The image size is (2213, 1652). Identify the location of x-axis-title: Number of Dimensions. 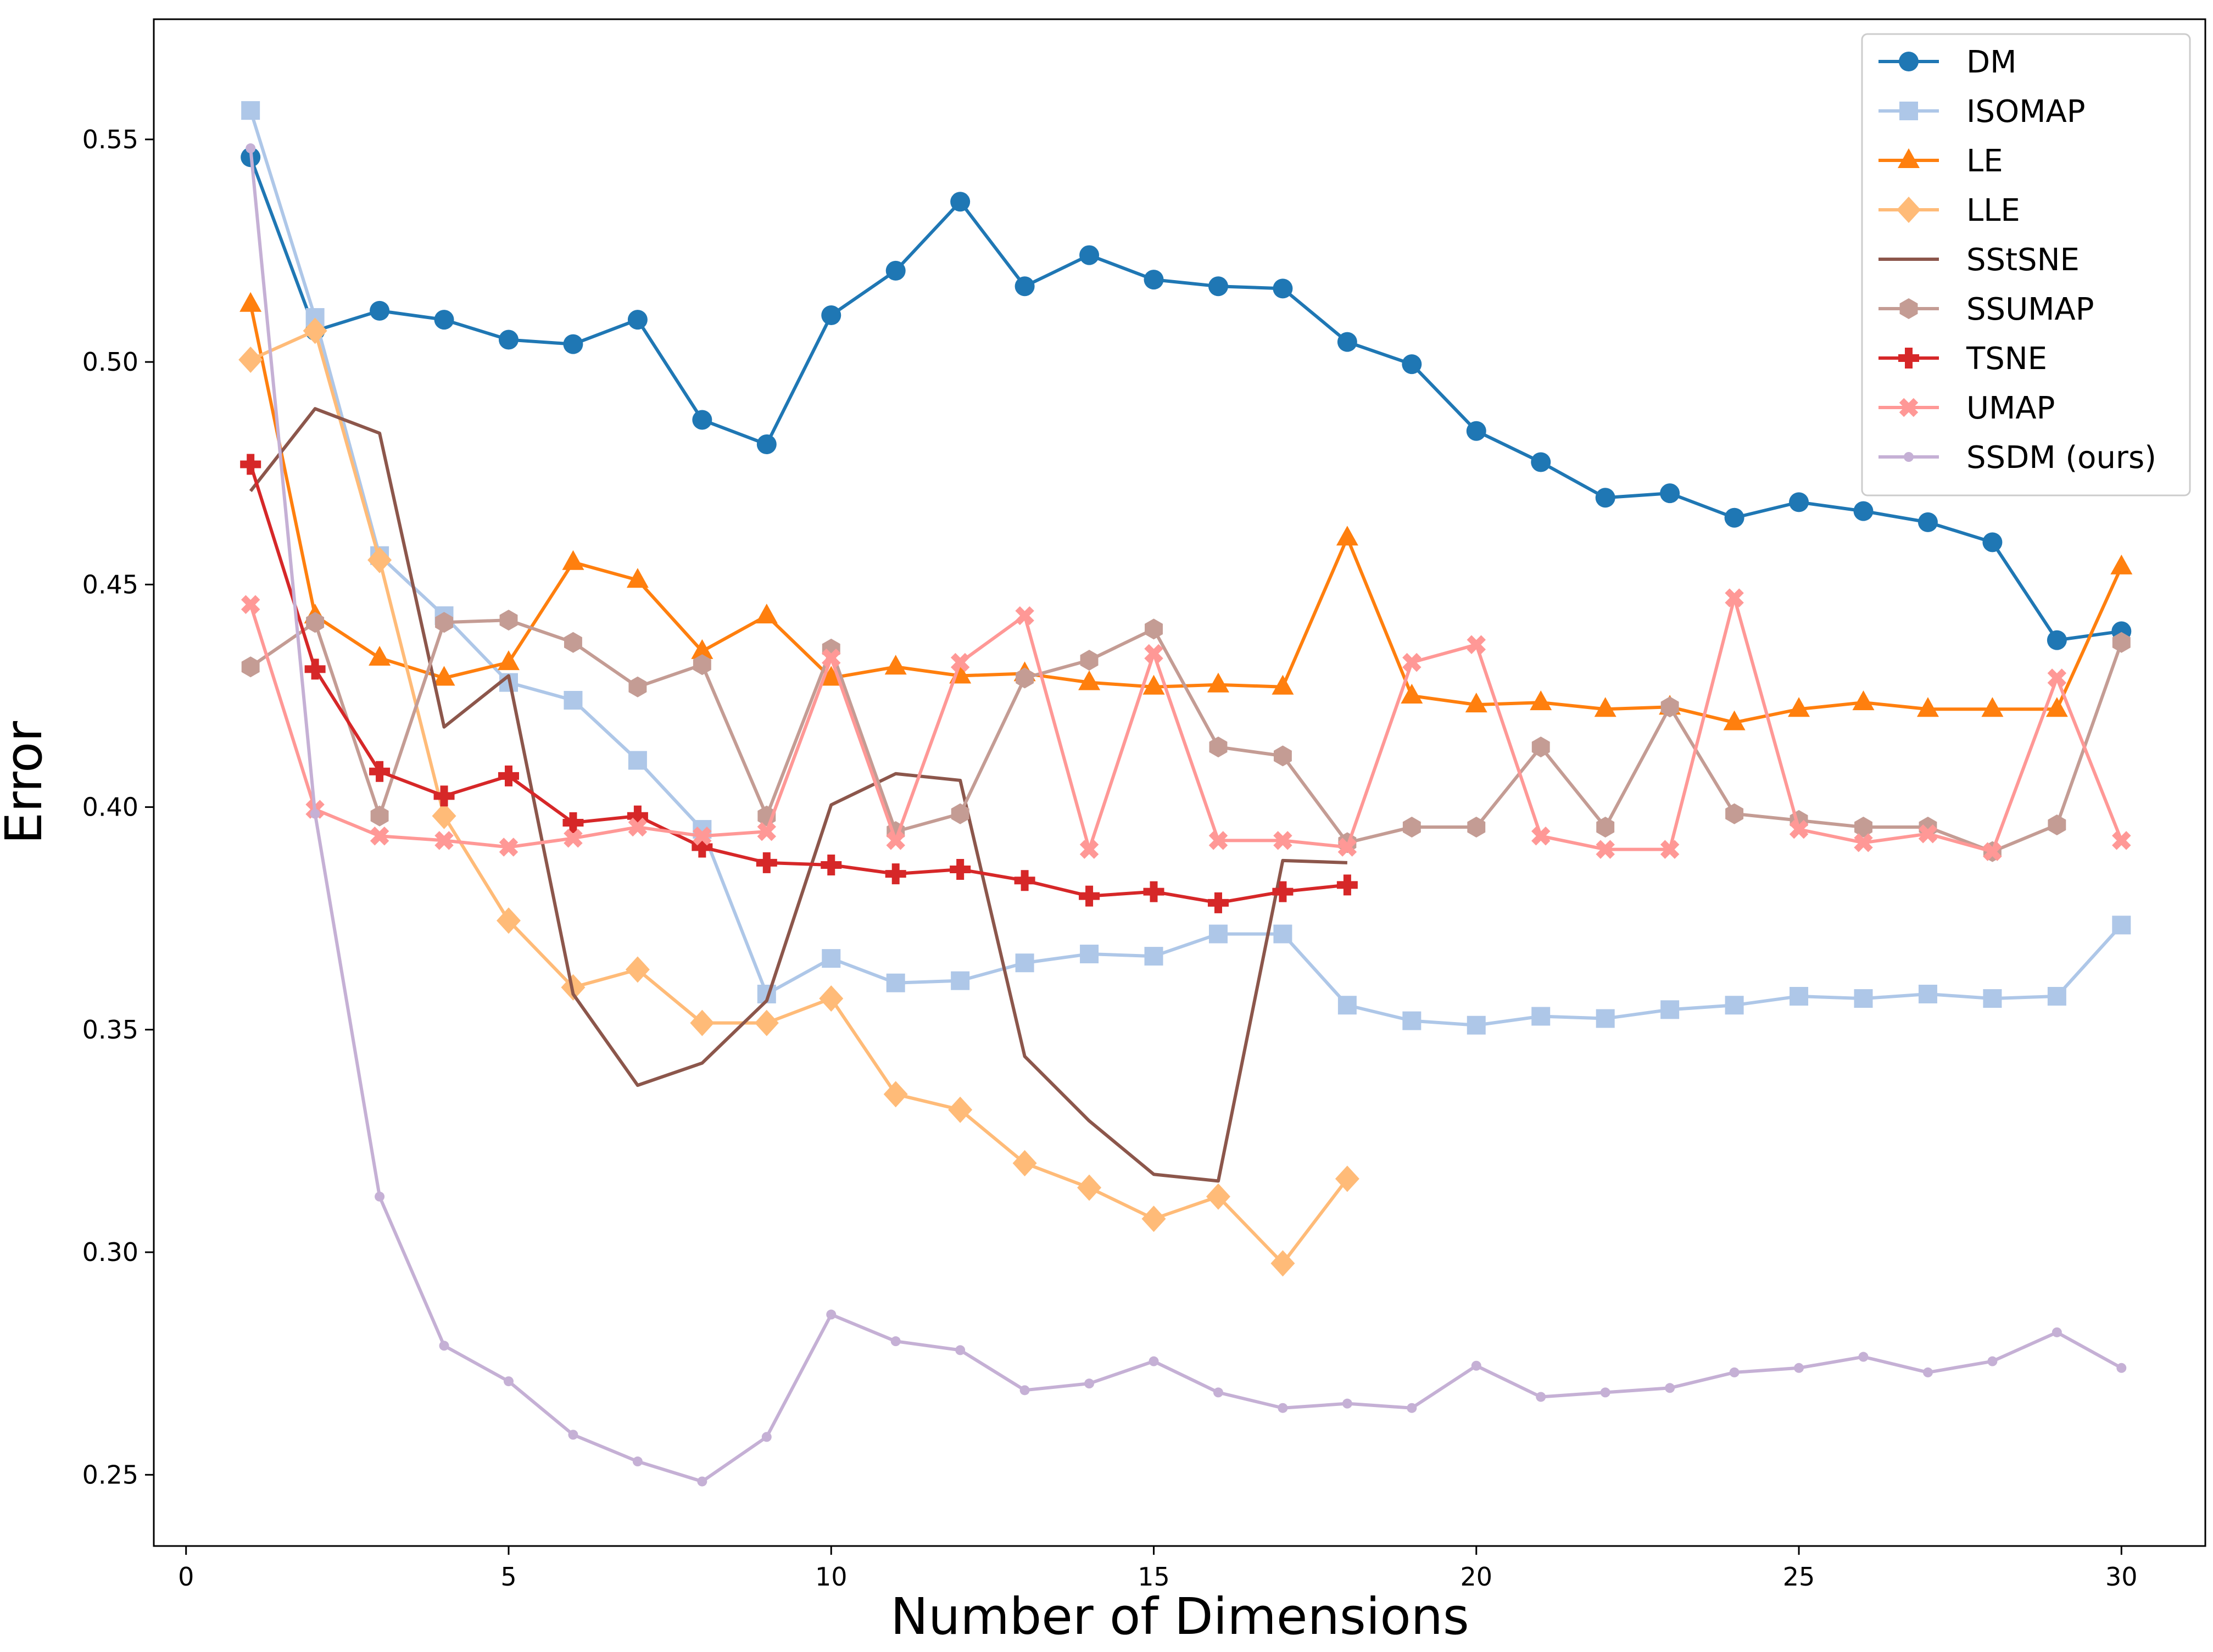
(1179, 1616).